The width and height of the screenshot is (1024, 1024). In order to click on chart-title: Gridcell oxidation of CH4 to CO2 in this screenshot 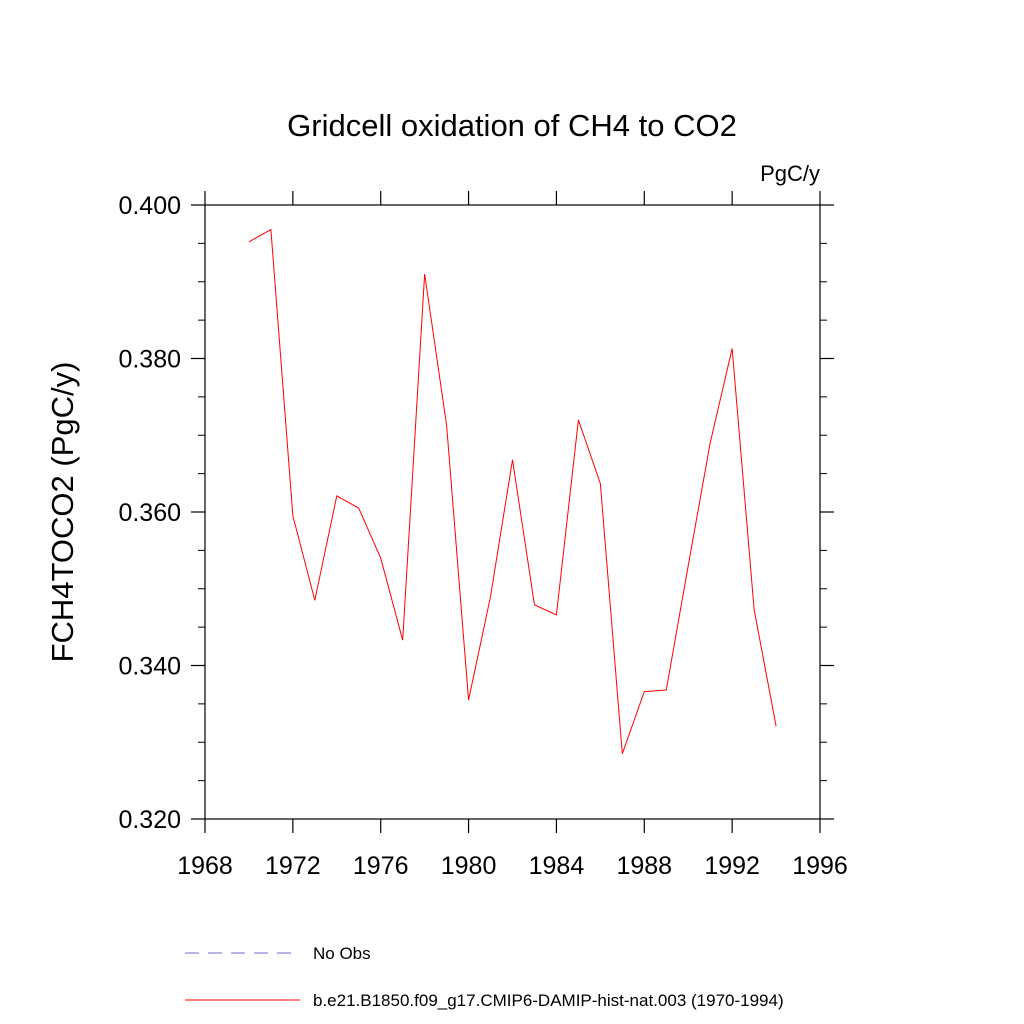, I will do `click(512, 125)`.